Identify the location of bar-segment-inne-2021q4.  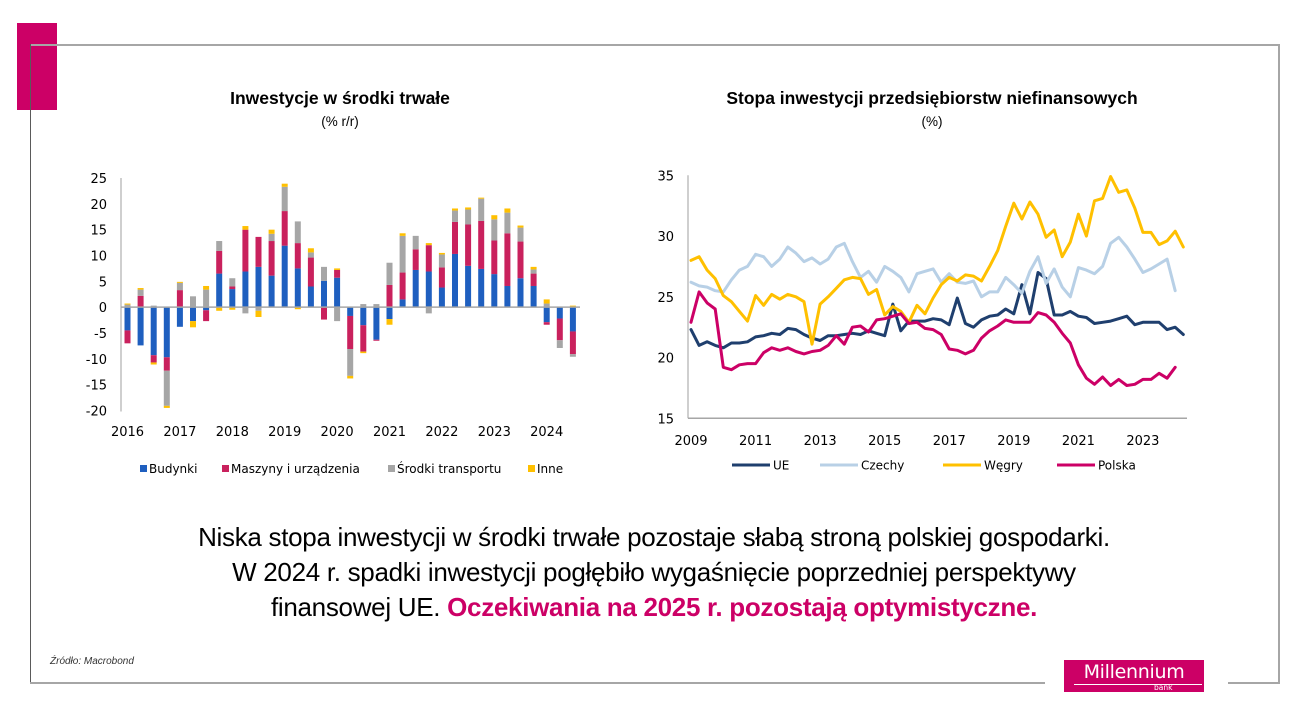
(428, 244).